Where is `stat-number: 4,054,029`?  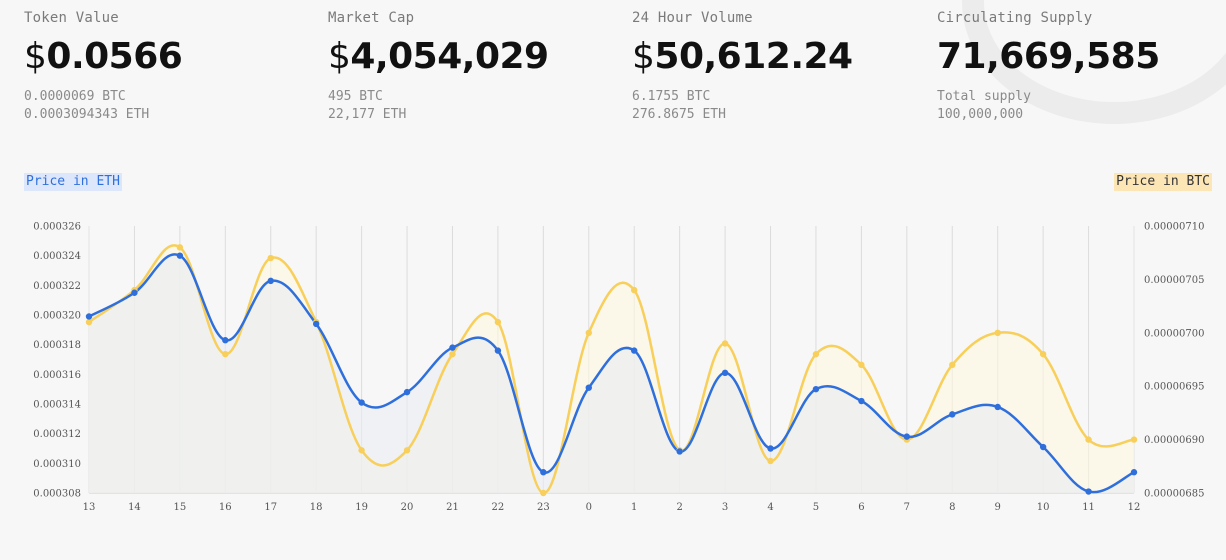 stat-number: 4,054,029 is located at coordinates (449, 56).